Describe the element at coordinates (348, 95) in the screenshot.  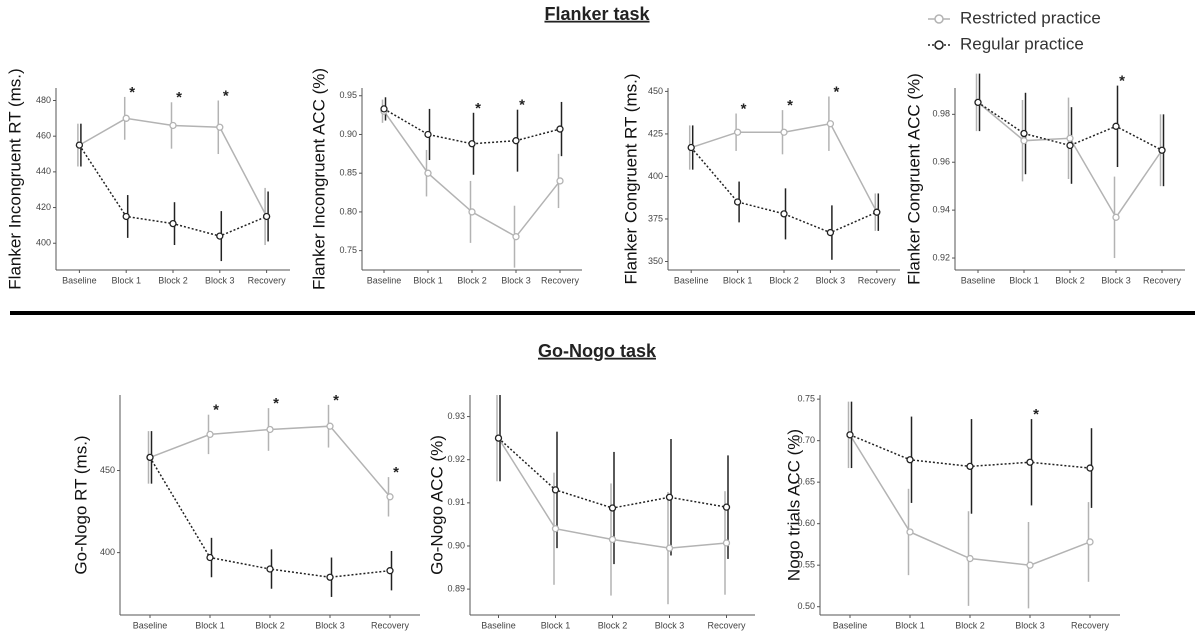
I see `y-tick-label: 0.95` at that location.